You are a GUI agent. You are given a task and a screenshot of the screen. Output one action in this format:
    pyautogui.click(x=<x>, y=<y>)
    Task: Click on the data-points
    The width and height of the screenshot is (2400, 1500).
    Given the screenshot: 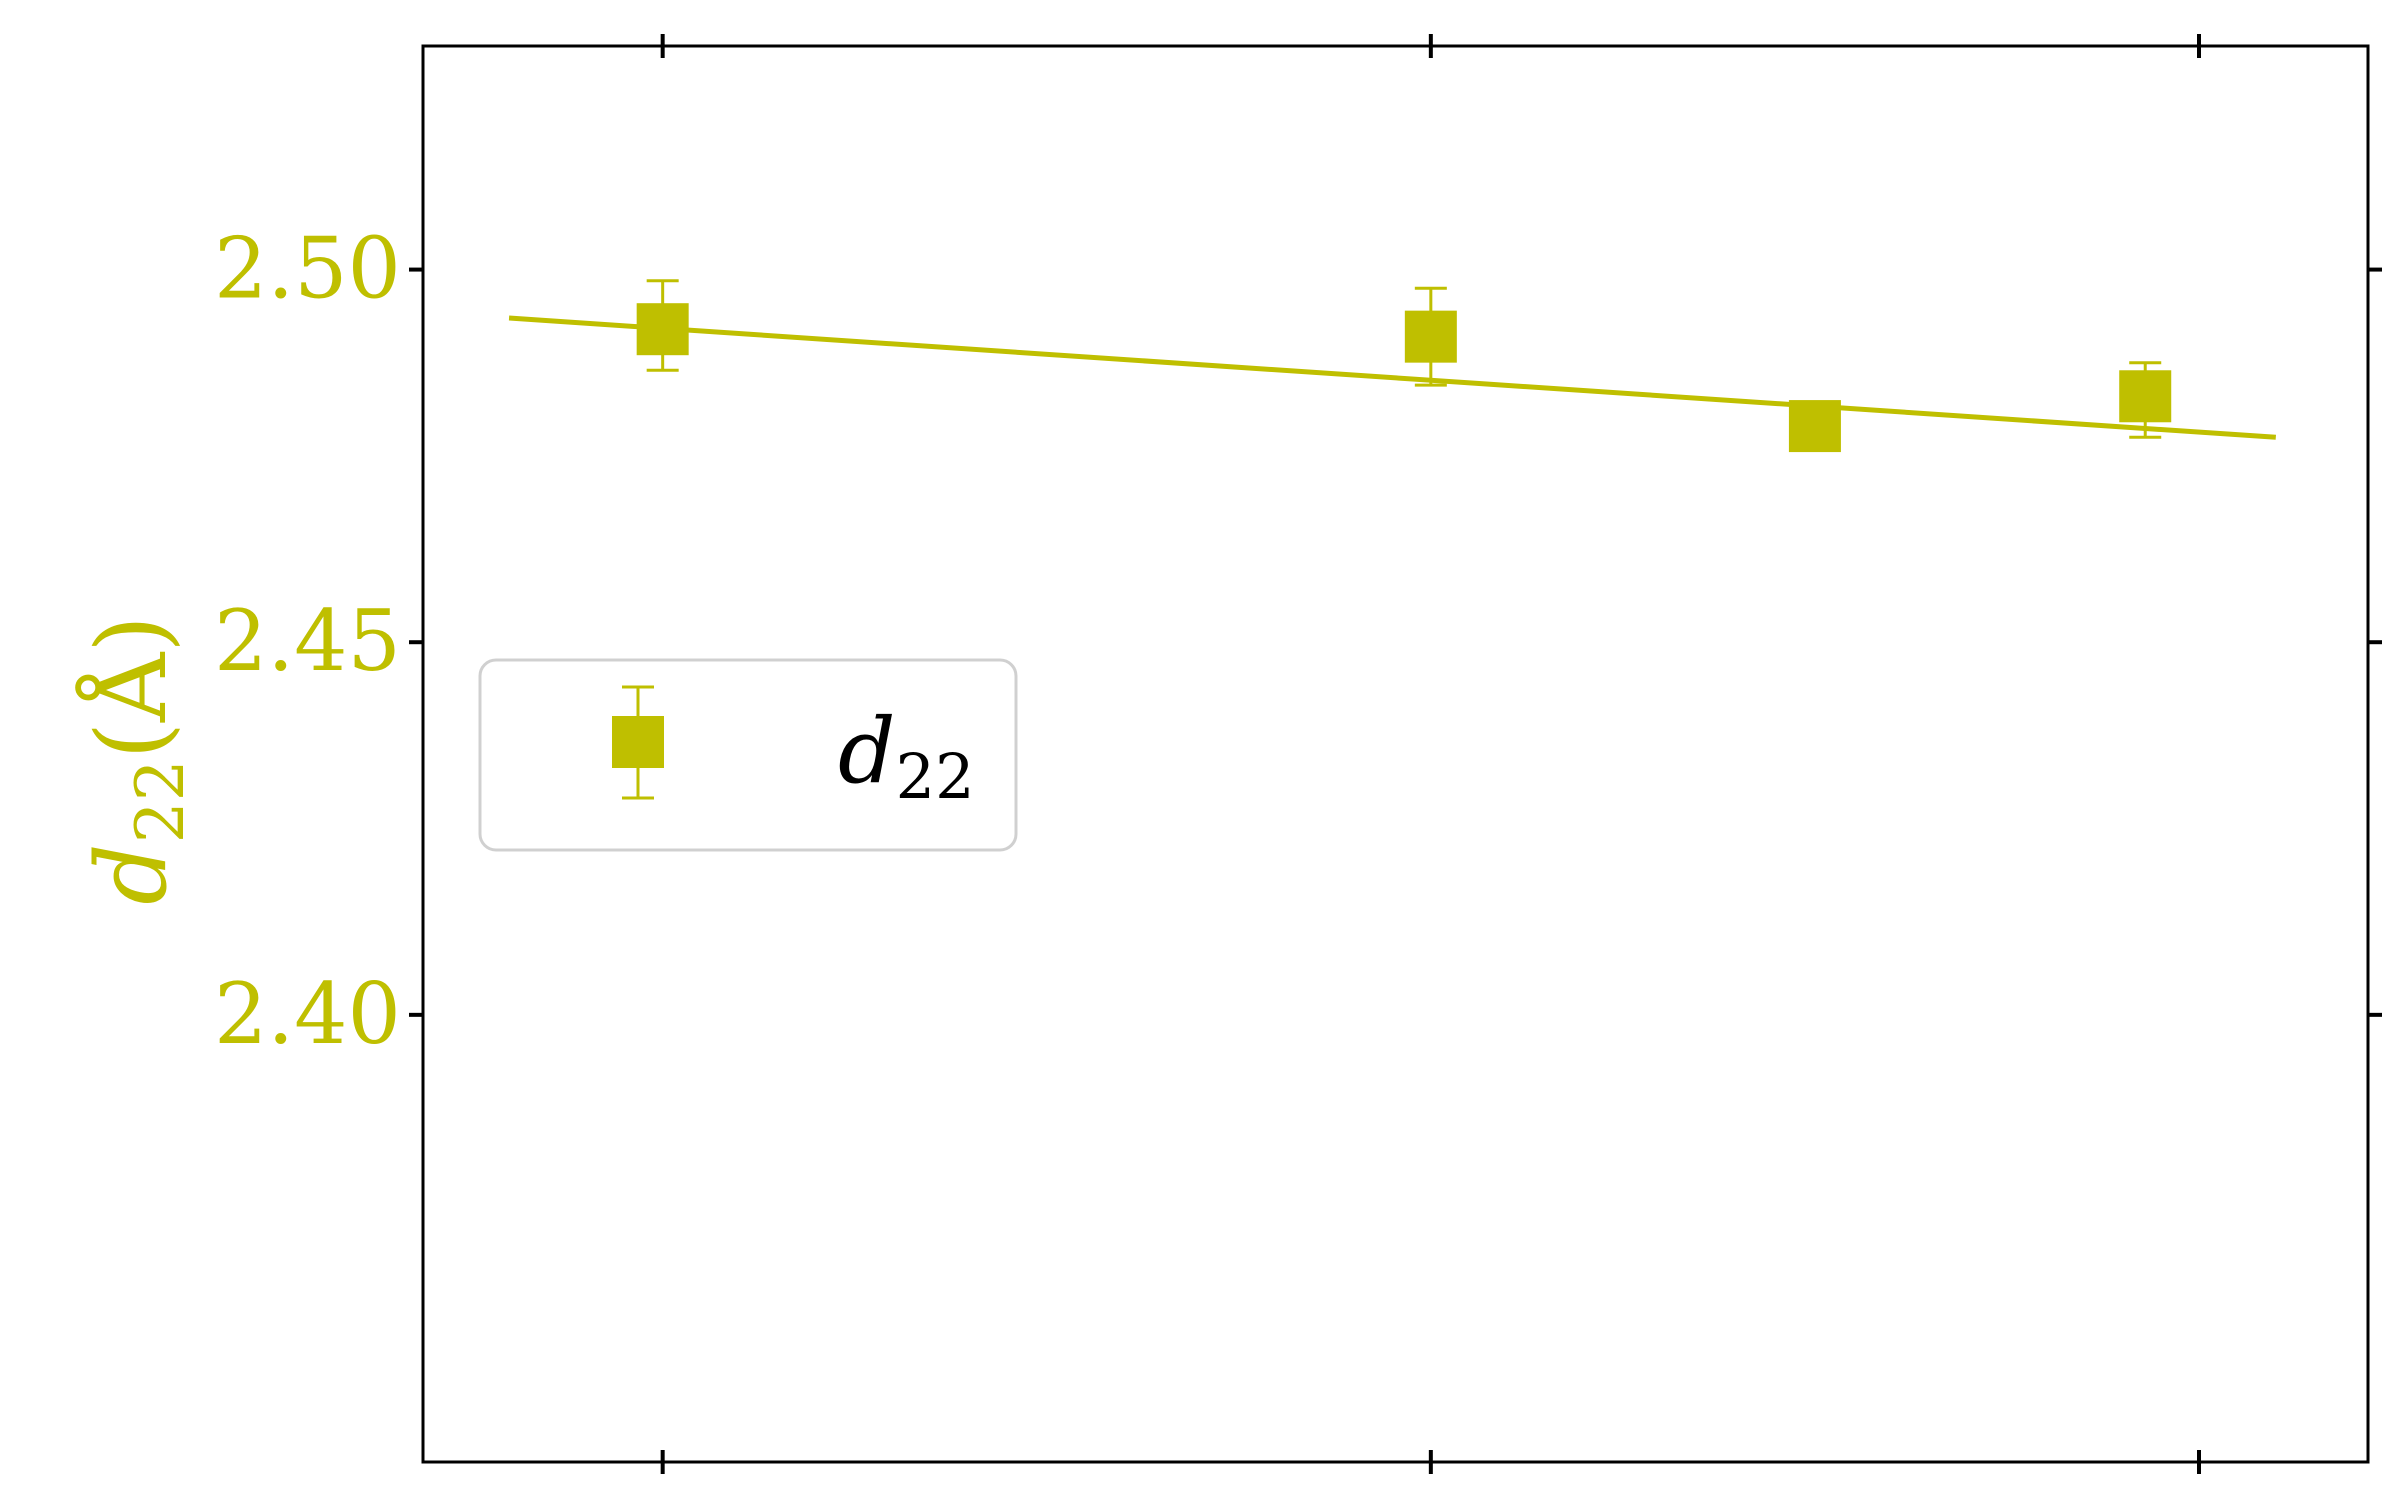 What is the action you would take?
    pyautogui.click(x=1404, y=366)
    